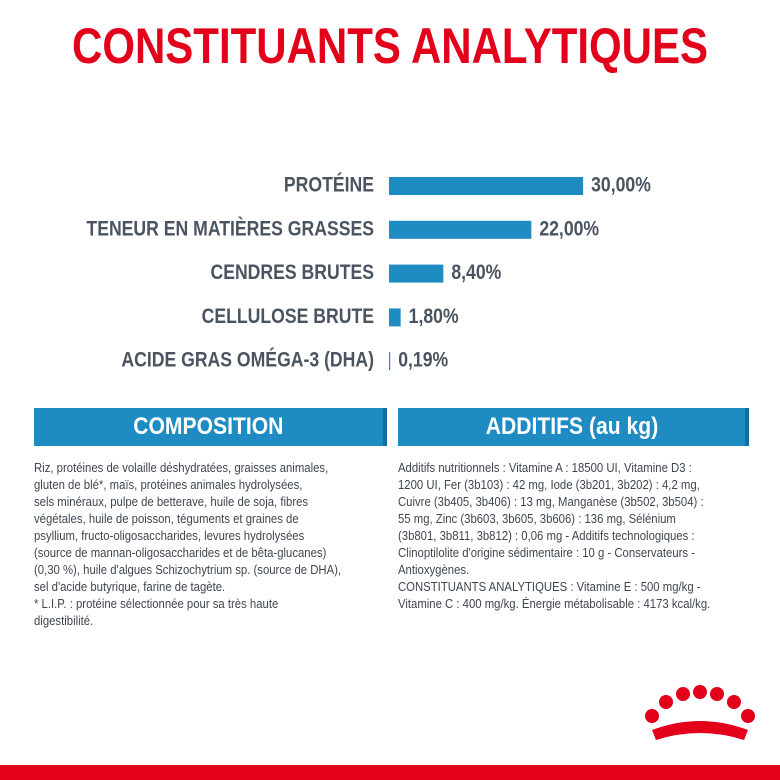 Image resolution: width=780 pixels, height=780 pixels. I want to click on title: CONSTITUANTS ANALYTIQUES, so click(390, 46).